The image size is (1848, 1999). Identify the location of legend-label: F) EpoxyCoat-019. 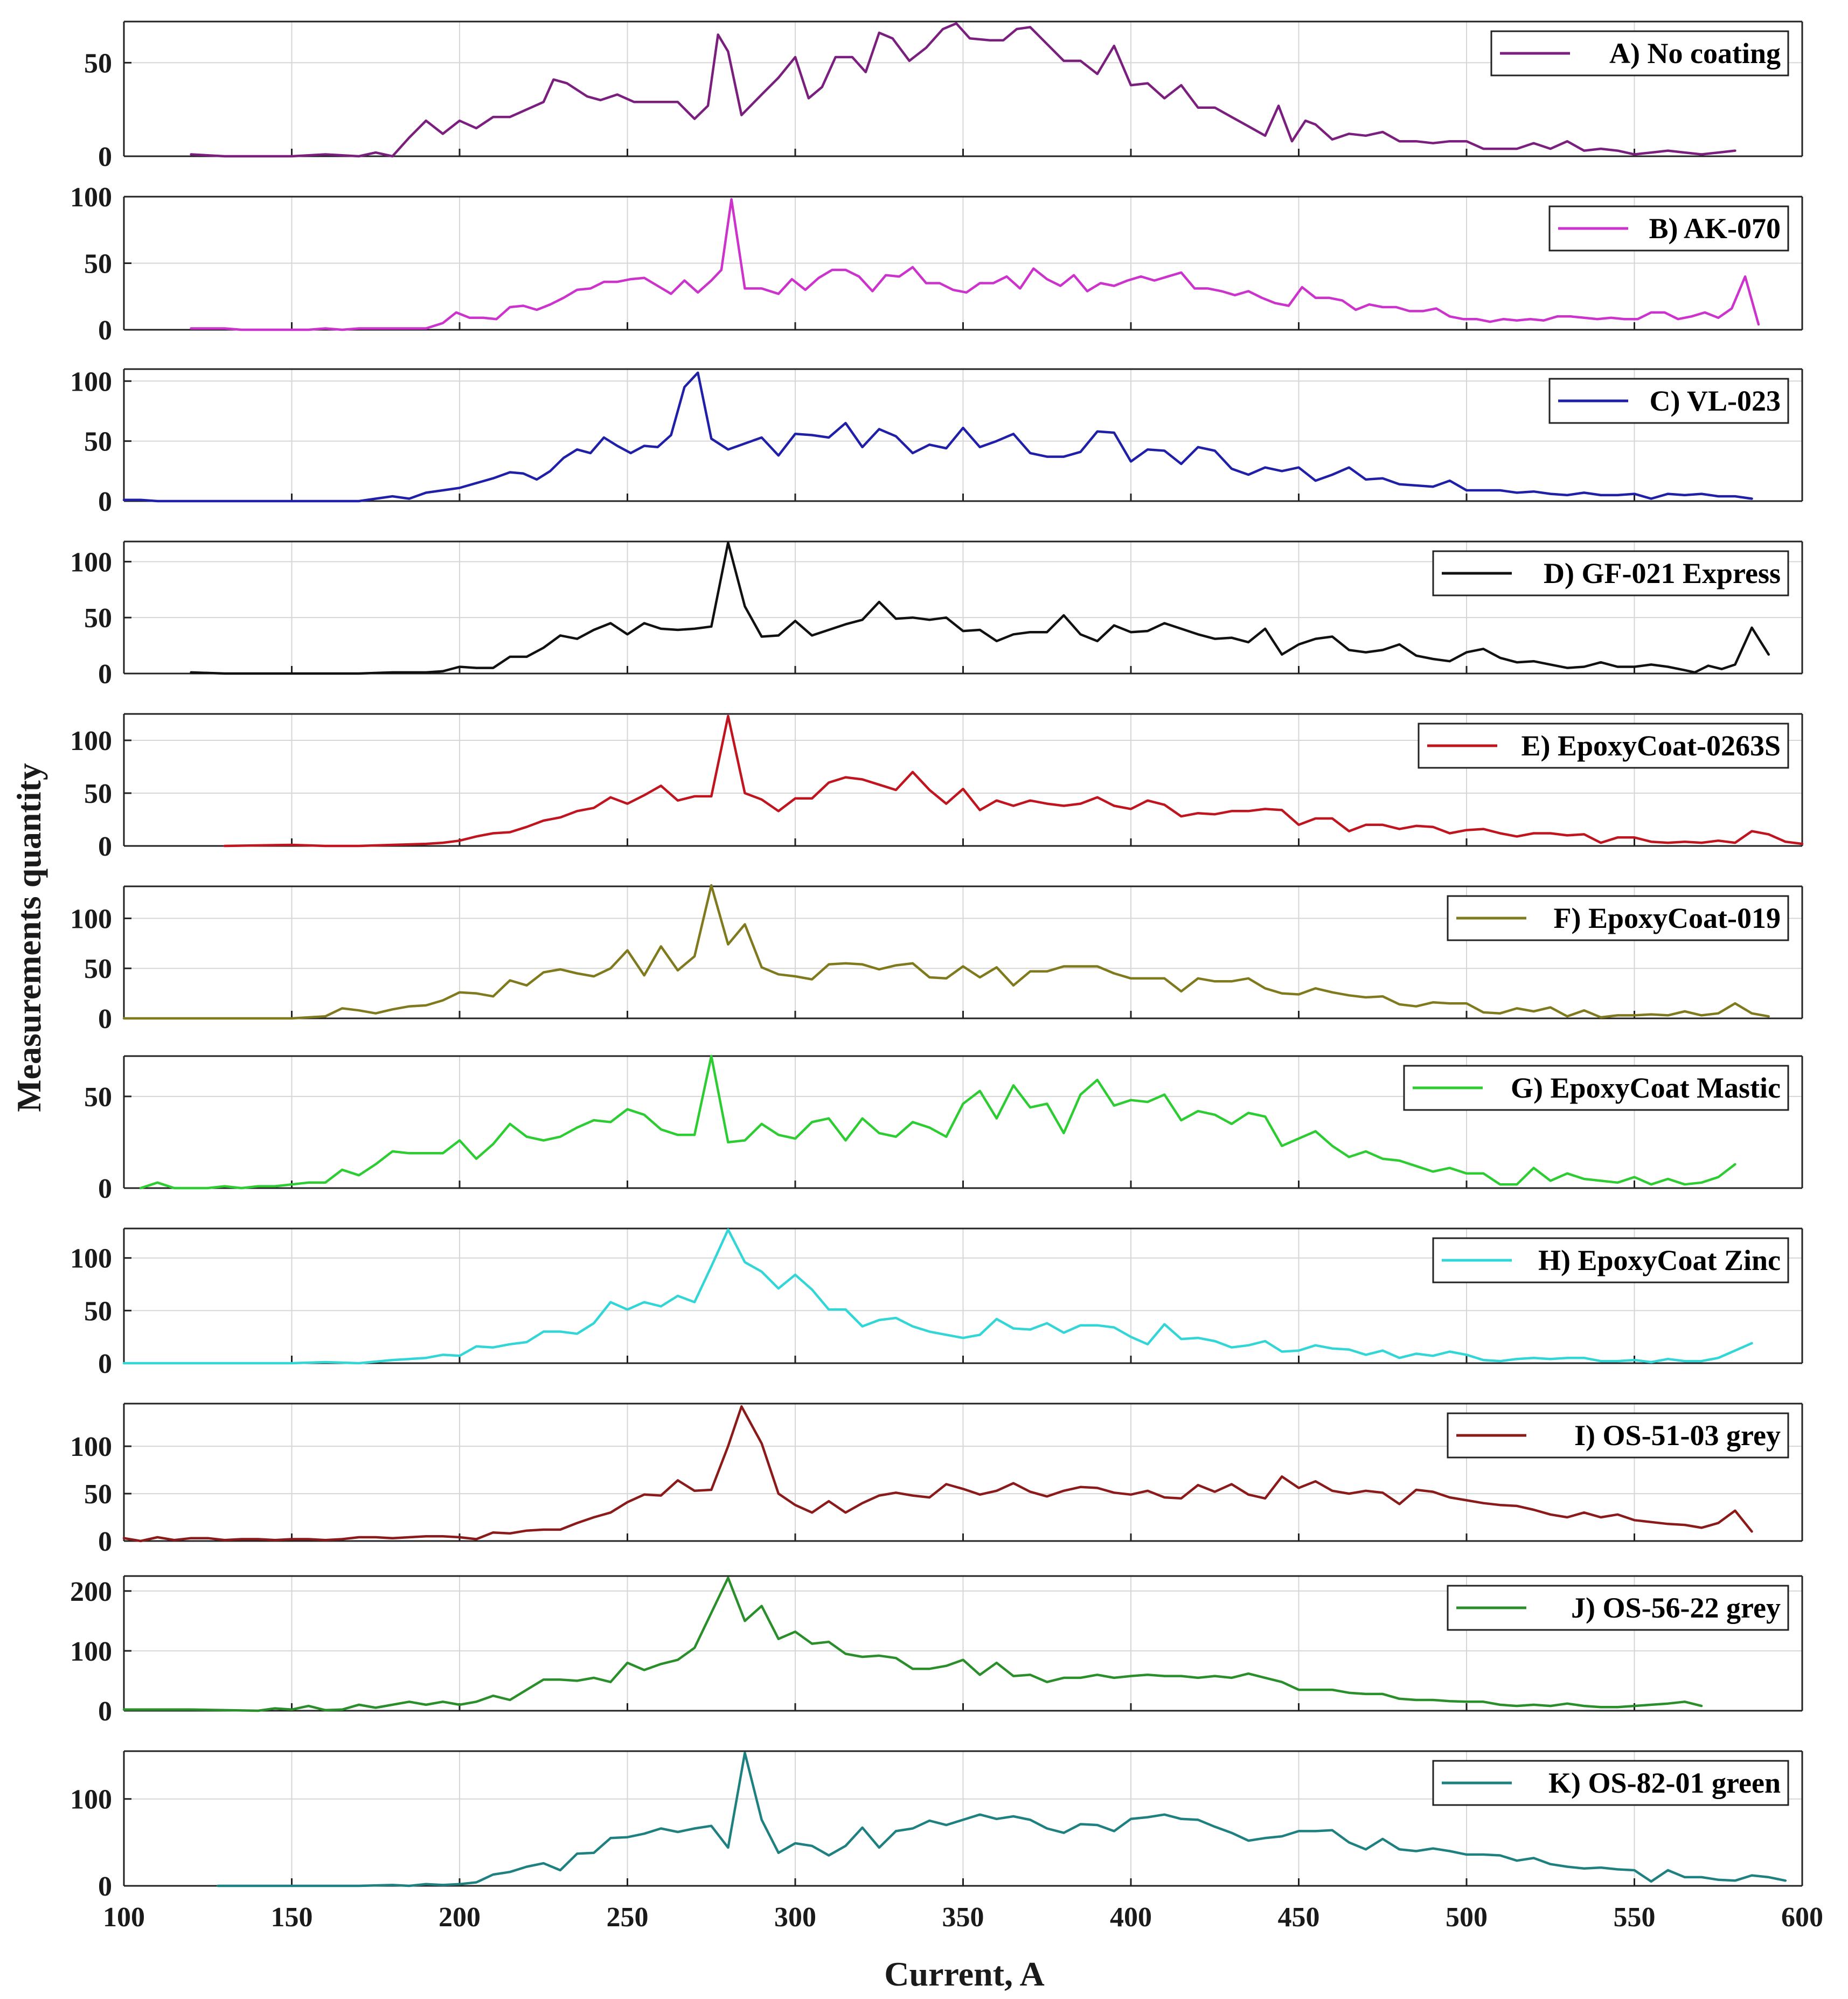
(1667, 918).